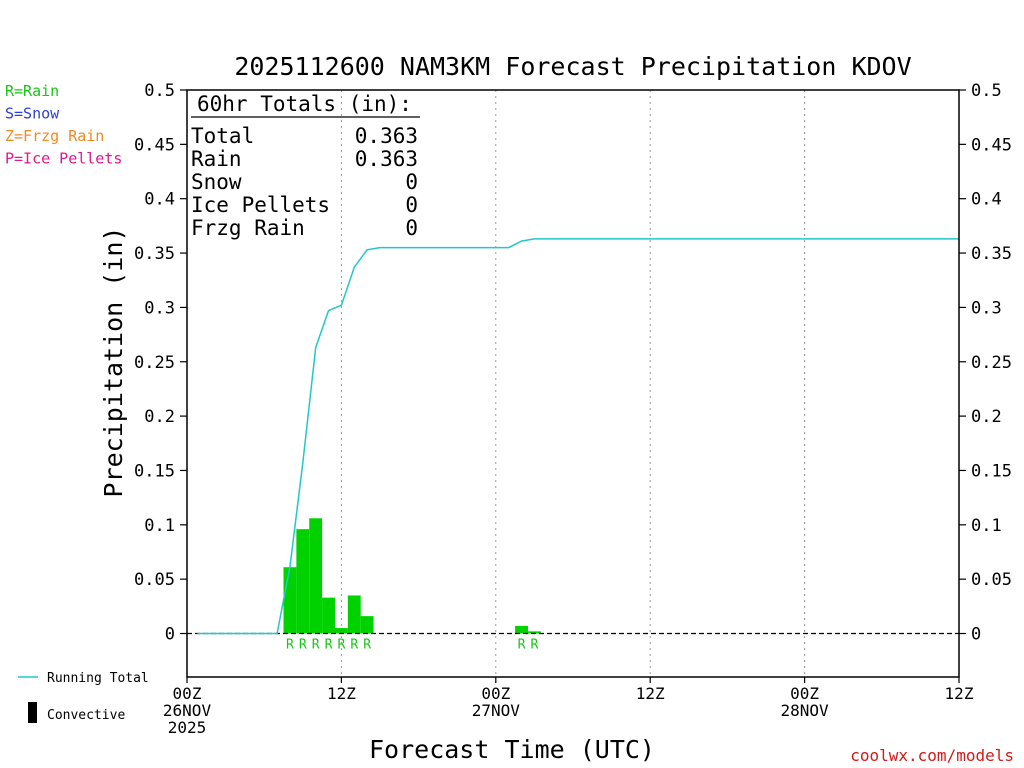  I want to click on y-tick-label-right: 0.5, so click(986, 91).